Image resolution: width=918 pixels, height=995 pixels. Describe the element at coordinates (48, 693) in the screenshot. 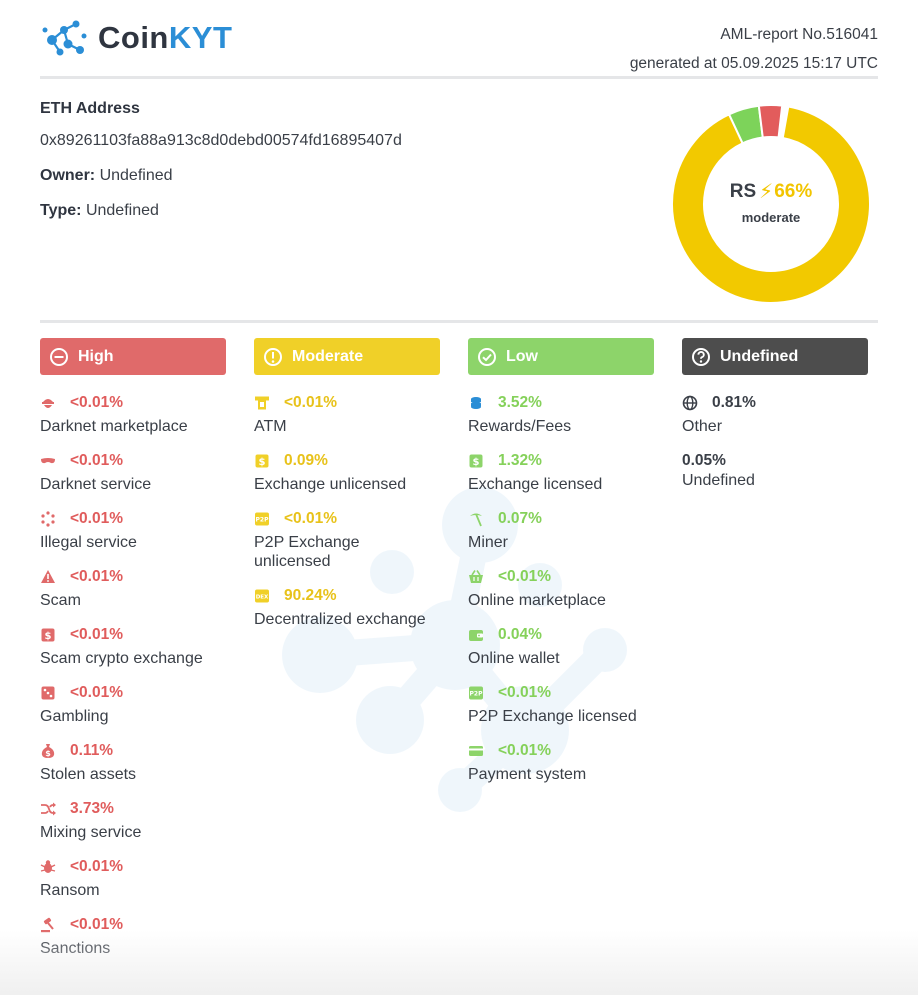

I see `dice-icon` at that location.